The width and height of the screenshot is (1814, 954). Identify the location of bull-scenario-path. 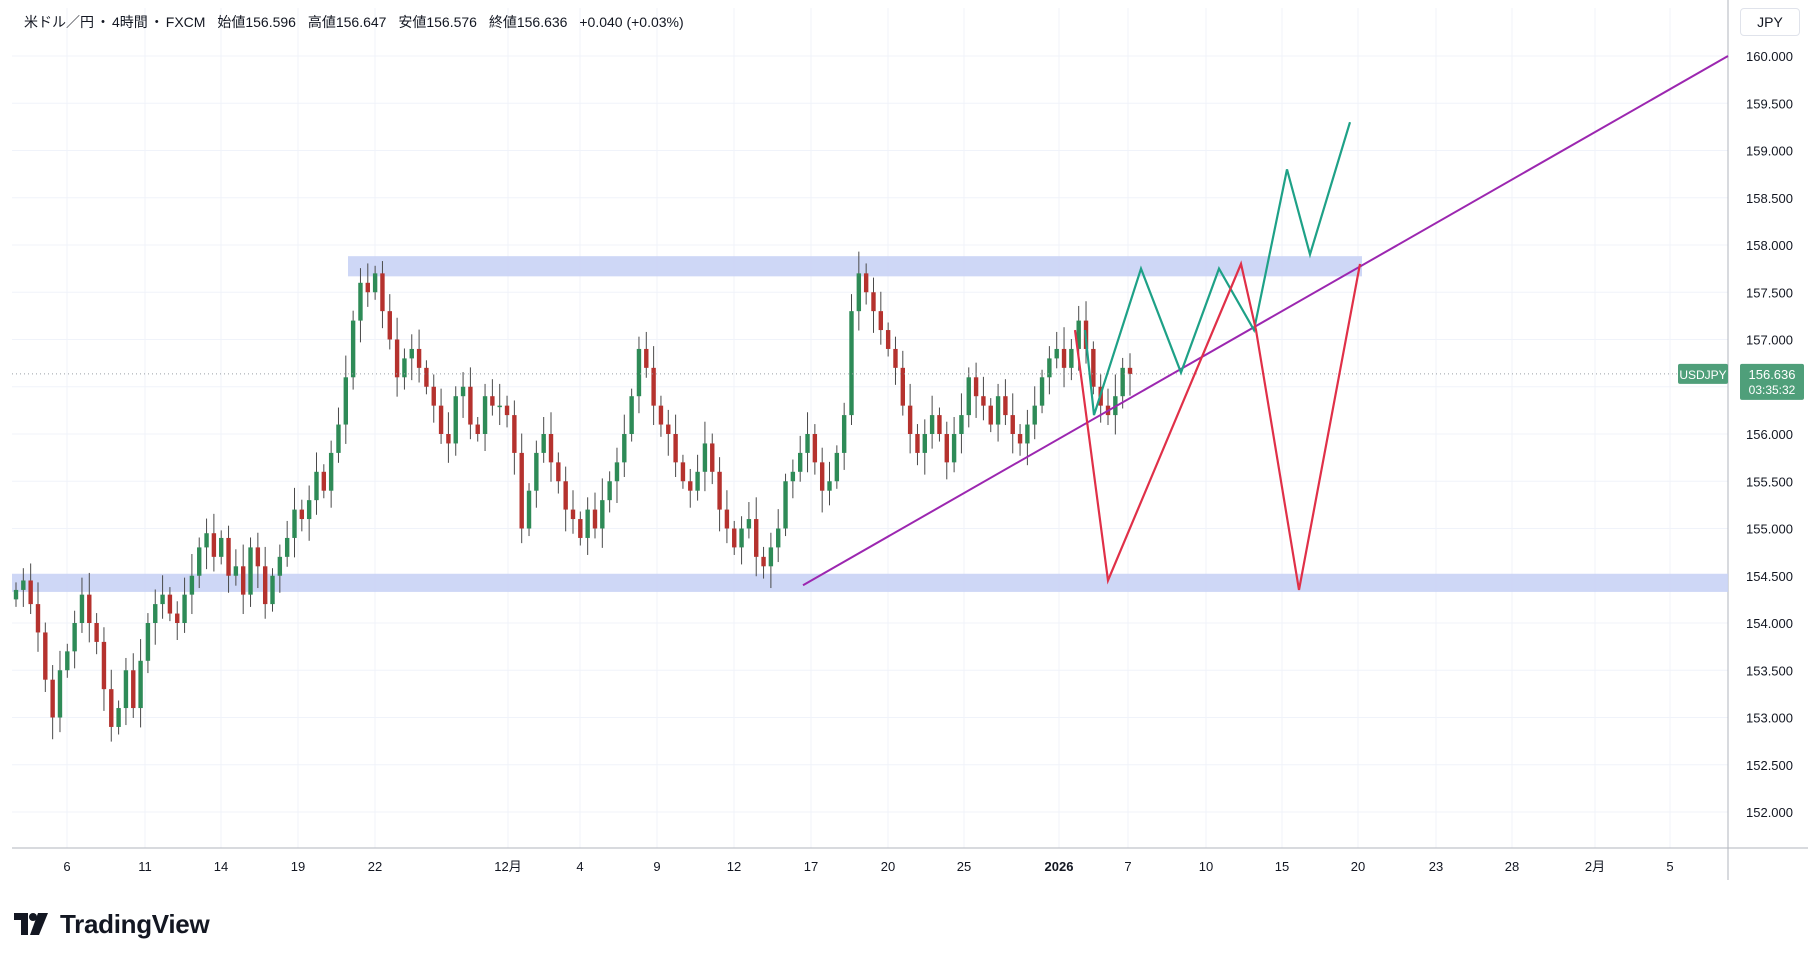
(1217, 268).